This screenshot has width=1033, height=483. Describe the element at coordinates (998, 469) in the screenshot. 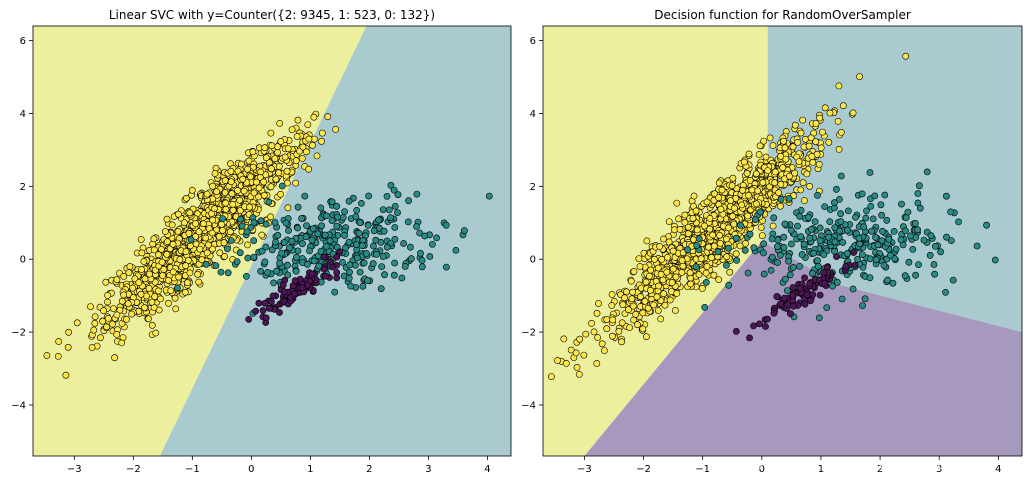

I see `x-tick-label: 4` at that location.